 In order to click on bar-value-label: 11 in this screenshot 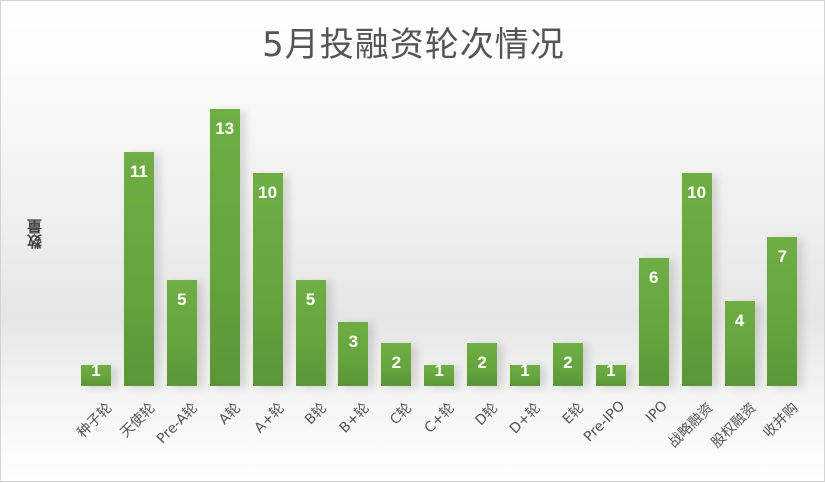, I will do `click(138, 171)`.